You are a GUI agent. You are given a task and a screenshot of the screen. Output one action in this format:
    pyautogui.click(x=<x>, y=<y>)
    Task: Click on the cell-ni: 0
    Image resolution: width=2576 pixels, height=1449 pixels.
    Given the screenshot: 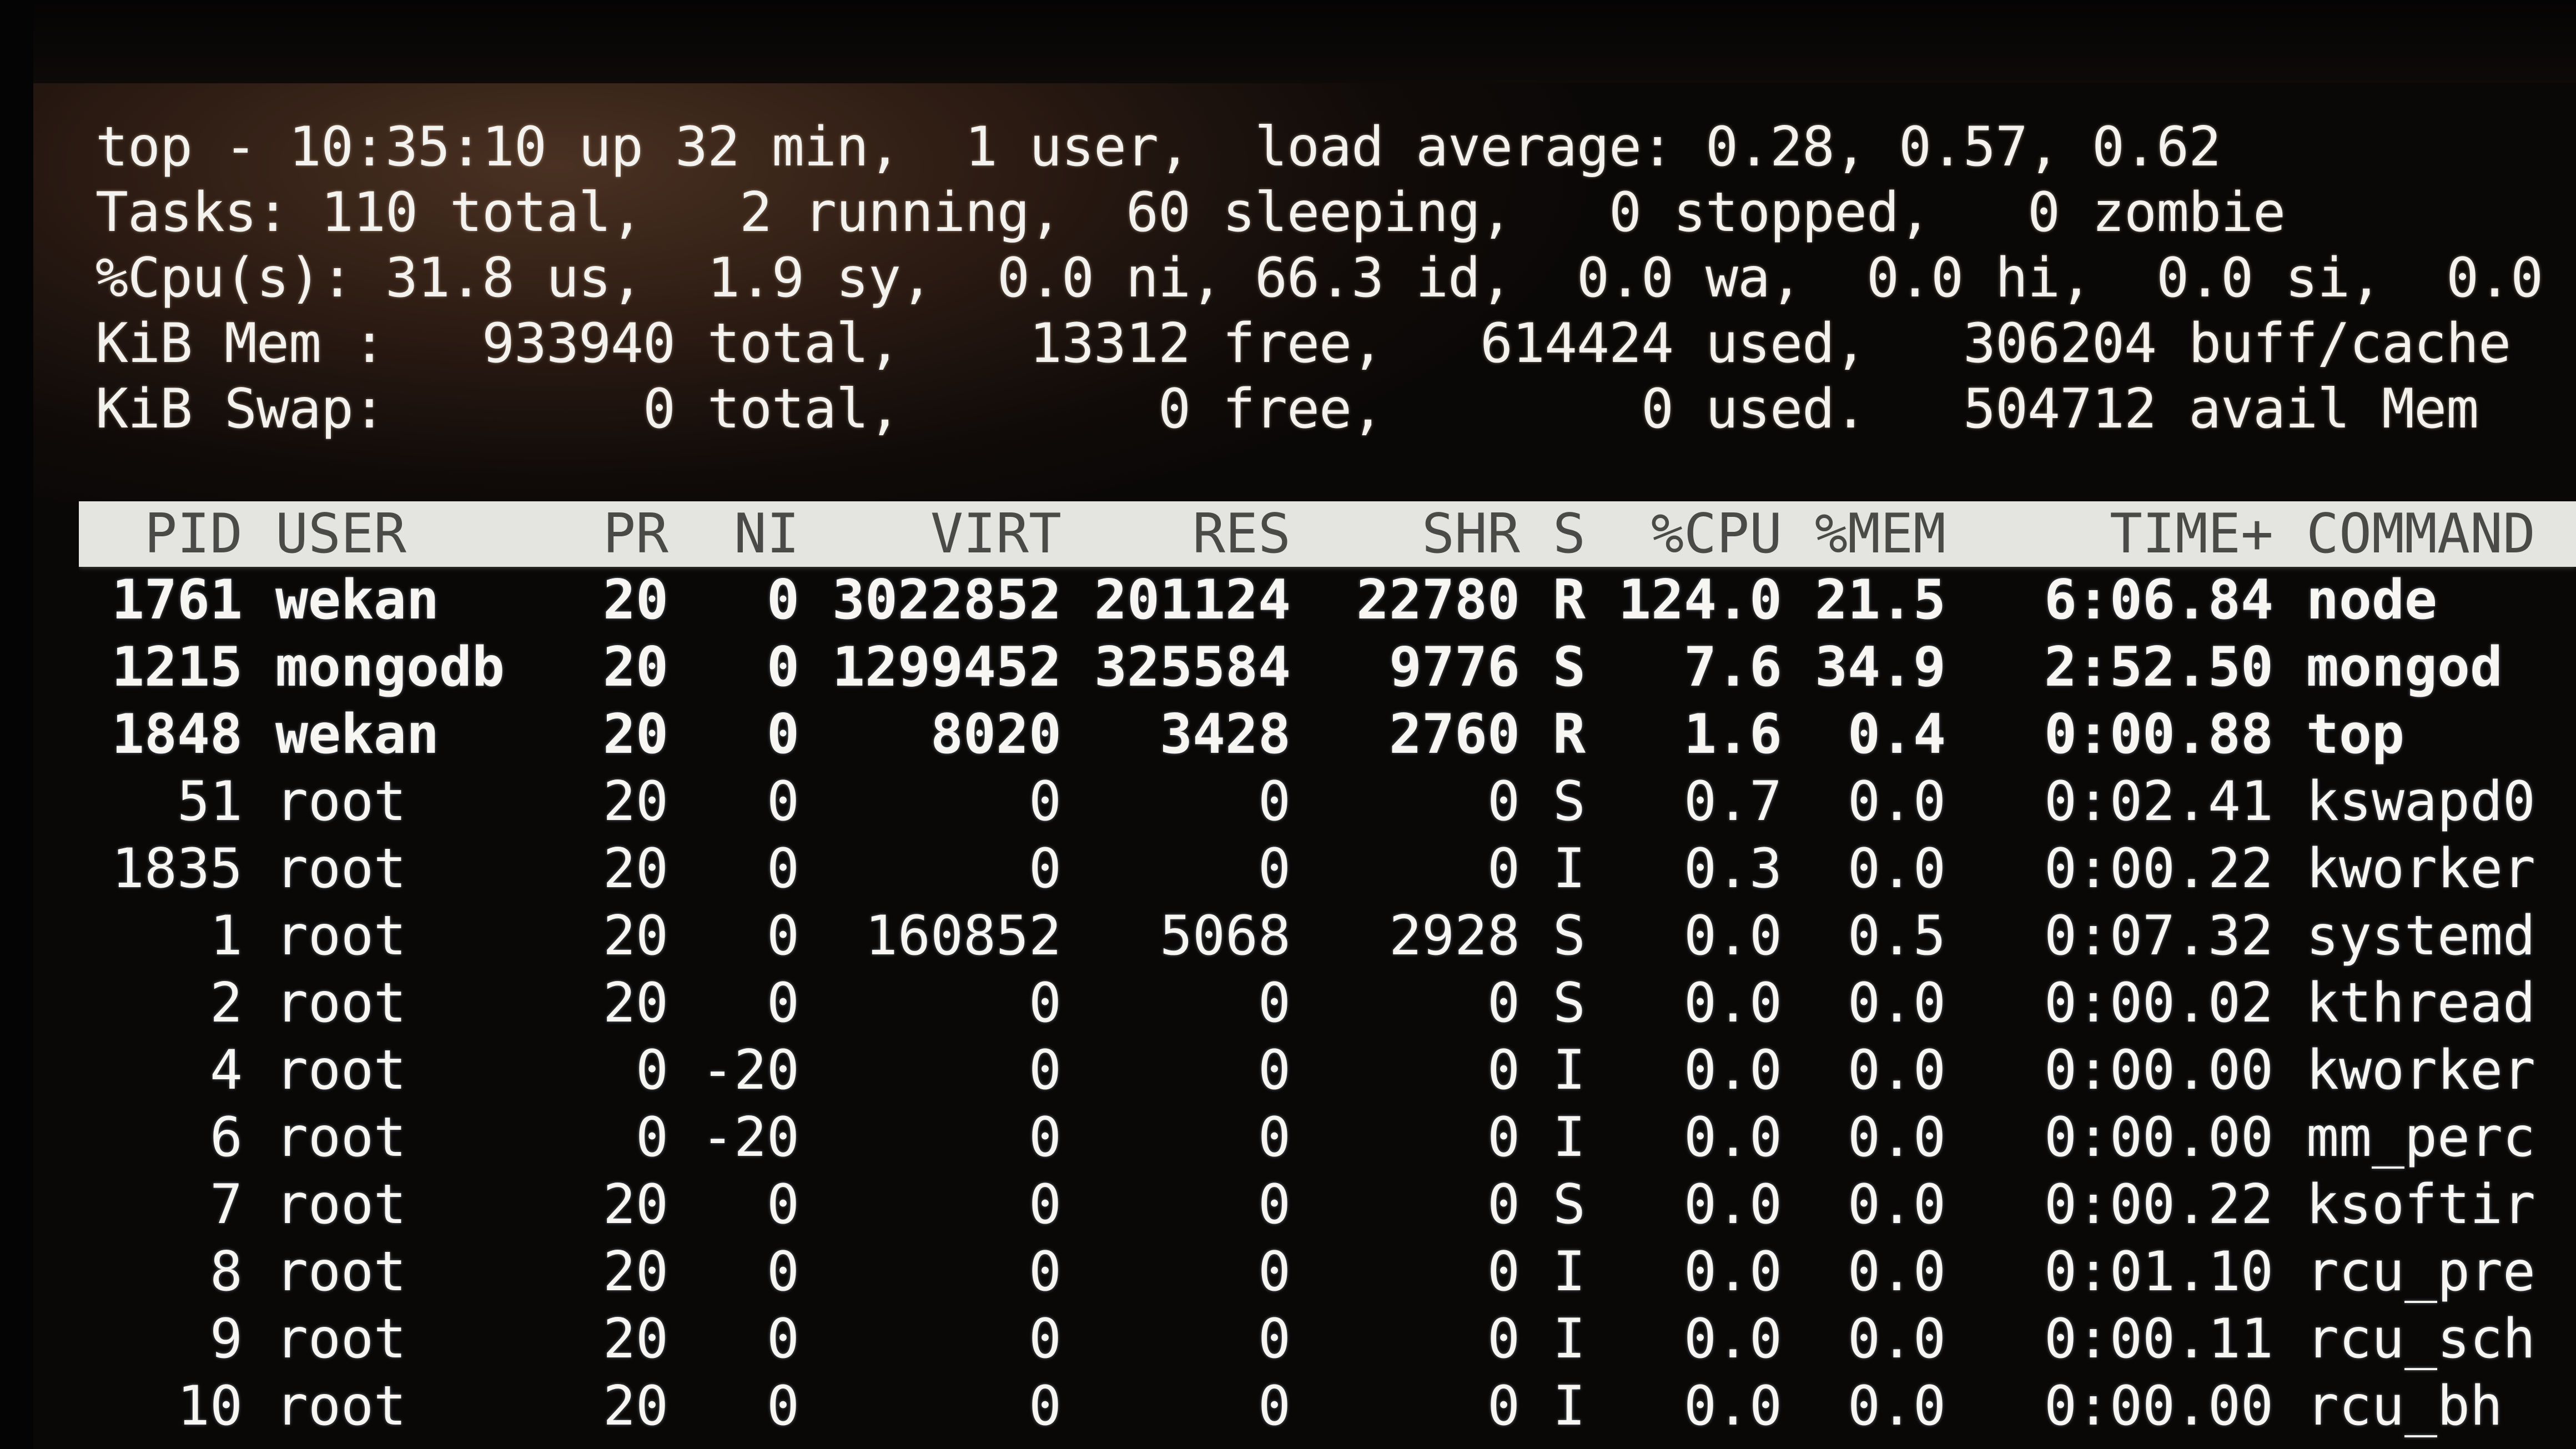 What is the action you would take?
    pyautogui.click(x=782, y=868)
    